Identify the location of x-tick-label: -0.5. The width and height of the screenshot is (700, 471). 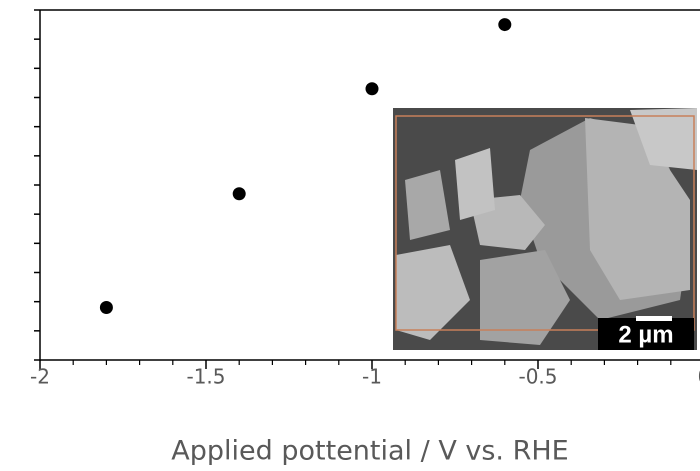
(537, 377).